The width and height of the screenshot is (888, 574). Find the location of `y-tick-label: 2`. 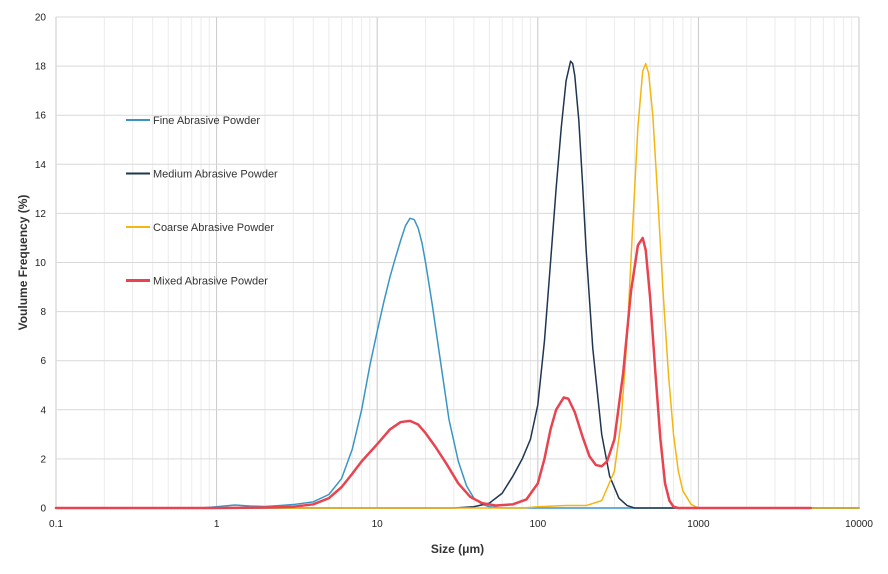

y-tick-label: 2 is located at coordinates (43, 459).